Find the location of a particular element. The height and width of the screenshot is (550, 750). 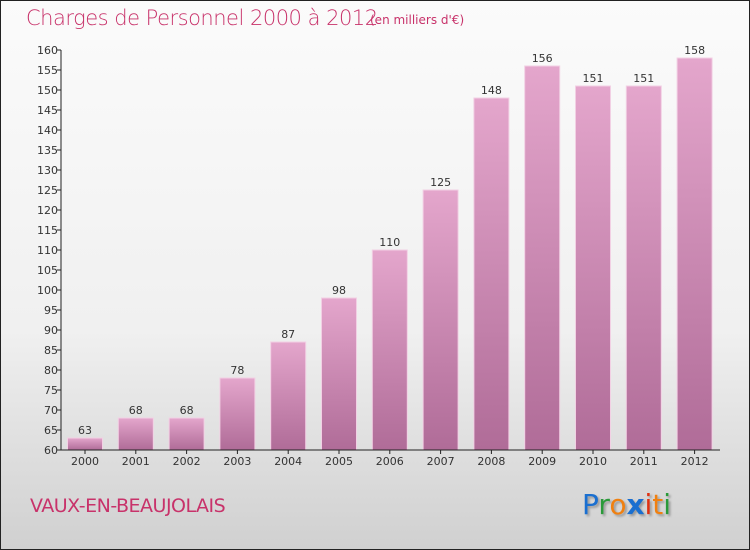

x-tick-label: 2010 is located at coordinates (593, 461).